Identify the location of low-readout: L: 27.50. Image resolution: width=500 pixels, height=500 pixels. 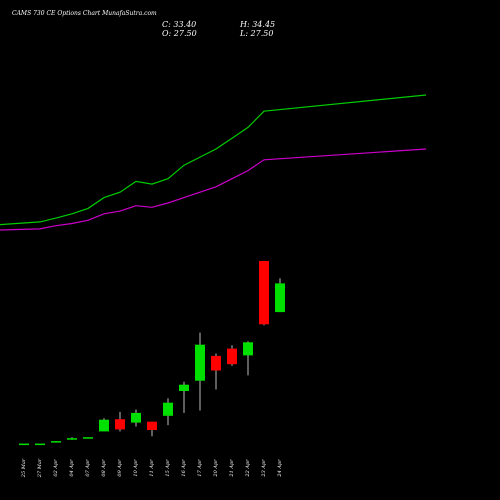
(257, 33).